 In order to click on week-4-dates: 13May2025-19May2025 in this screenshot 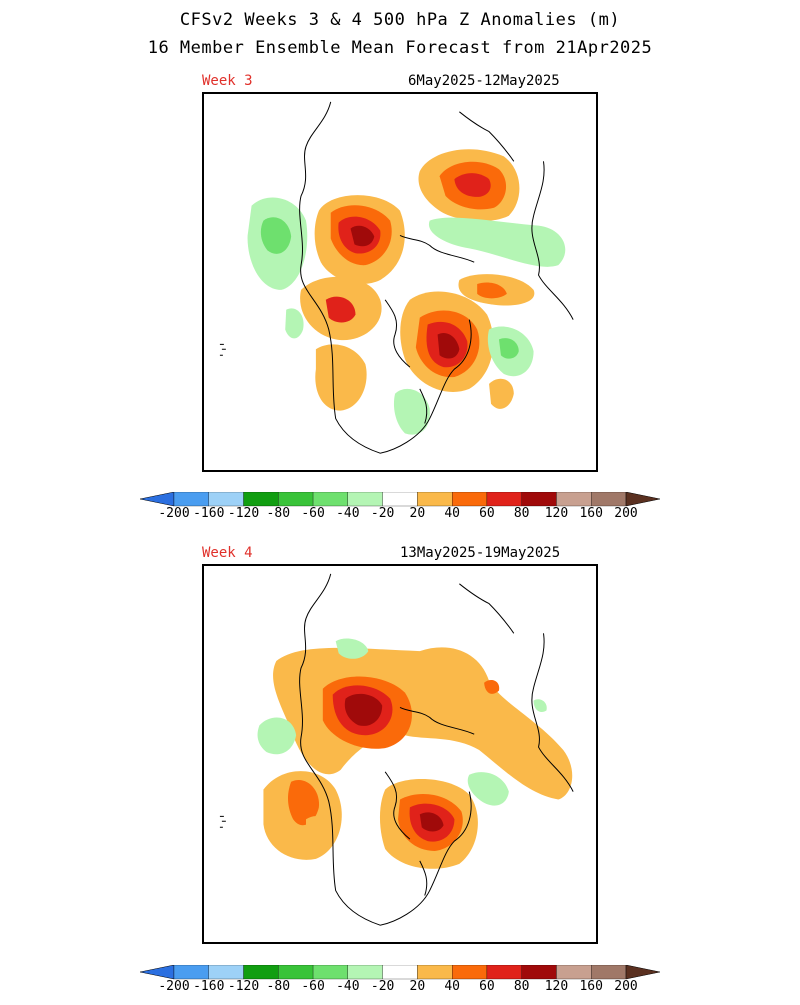, I will do `click(480, 553)`.